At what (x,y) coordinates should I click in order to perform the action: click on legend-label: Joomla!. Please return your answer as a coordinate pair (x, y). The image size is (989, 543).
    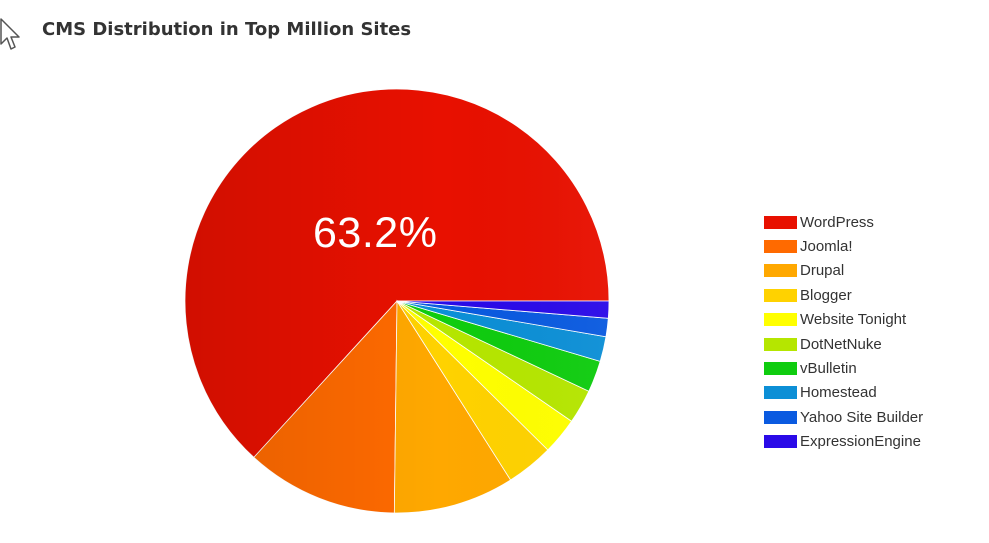
    Looking at the image, I should click on (826, 247).